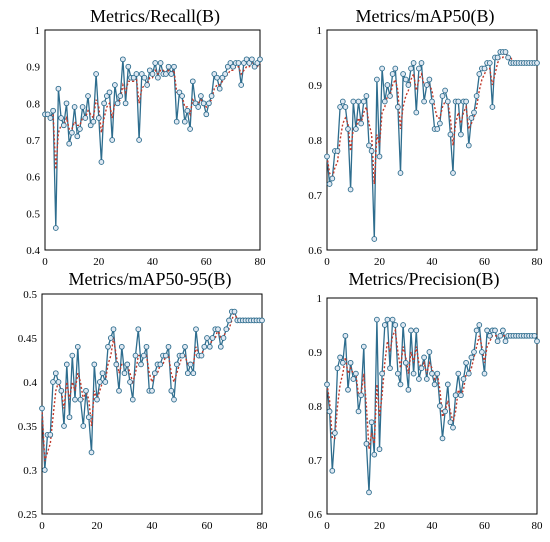  I want to click on y-tick-label: 0.7, so click(315, 461).